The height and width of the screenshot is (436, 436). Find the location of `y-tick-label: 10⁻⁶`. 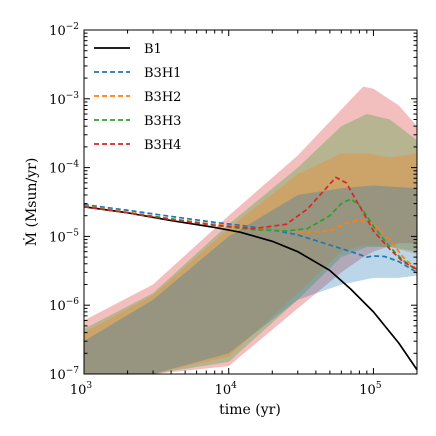

y-tick-label: 10⁻⁶ is located at coordinates (64, 305).